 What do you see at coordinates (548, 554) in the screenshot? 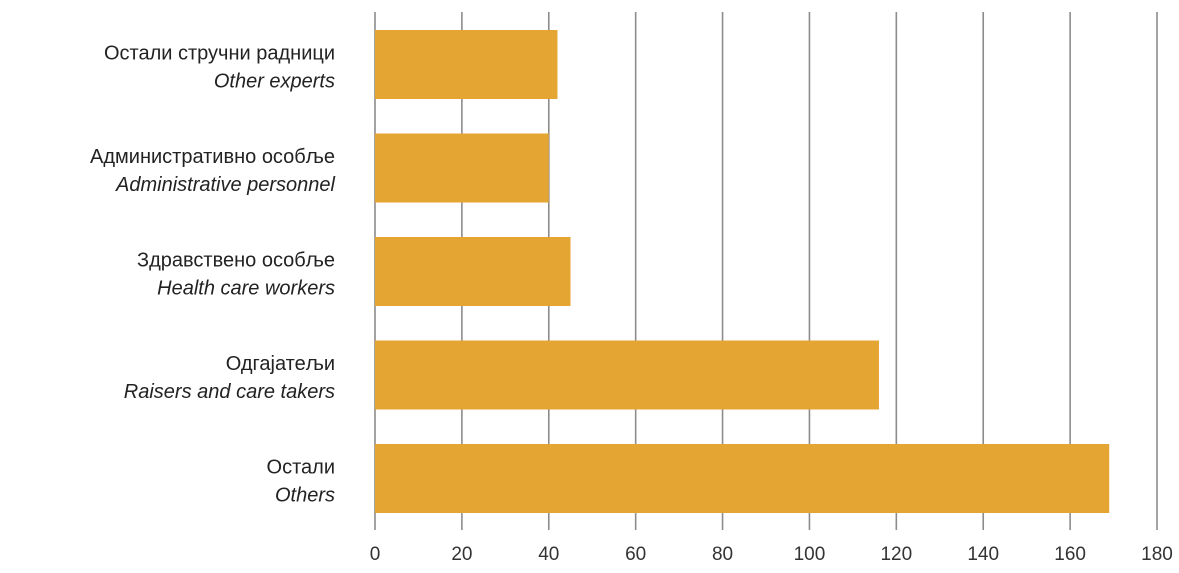
I see `x-tick-label: 40` at bounding box center [548, 554].